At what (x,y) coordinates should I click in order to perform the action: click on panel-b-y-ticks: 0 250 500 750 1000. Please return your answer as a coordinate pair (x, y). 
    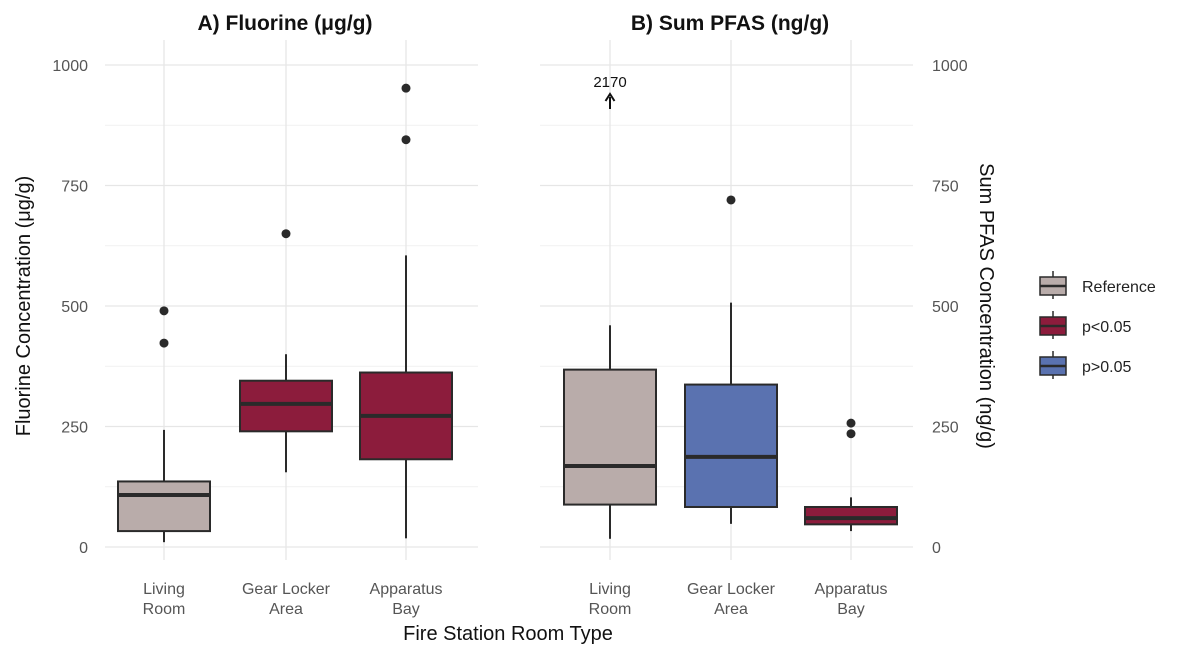
    Looking at the image, I should click on (950, 307).